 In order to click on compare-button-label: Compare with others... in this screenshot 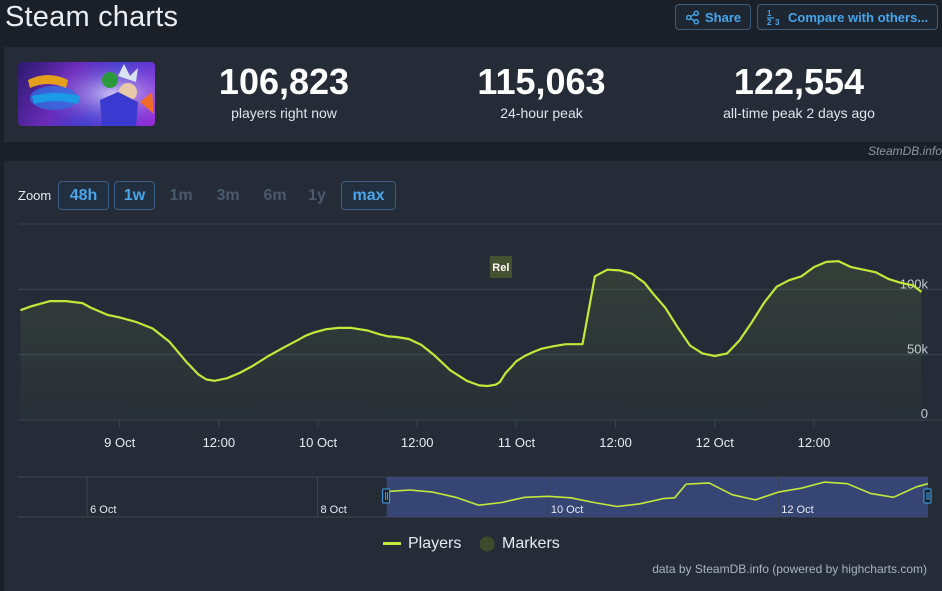, I will do `click(858, 17)`.